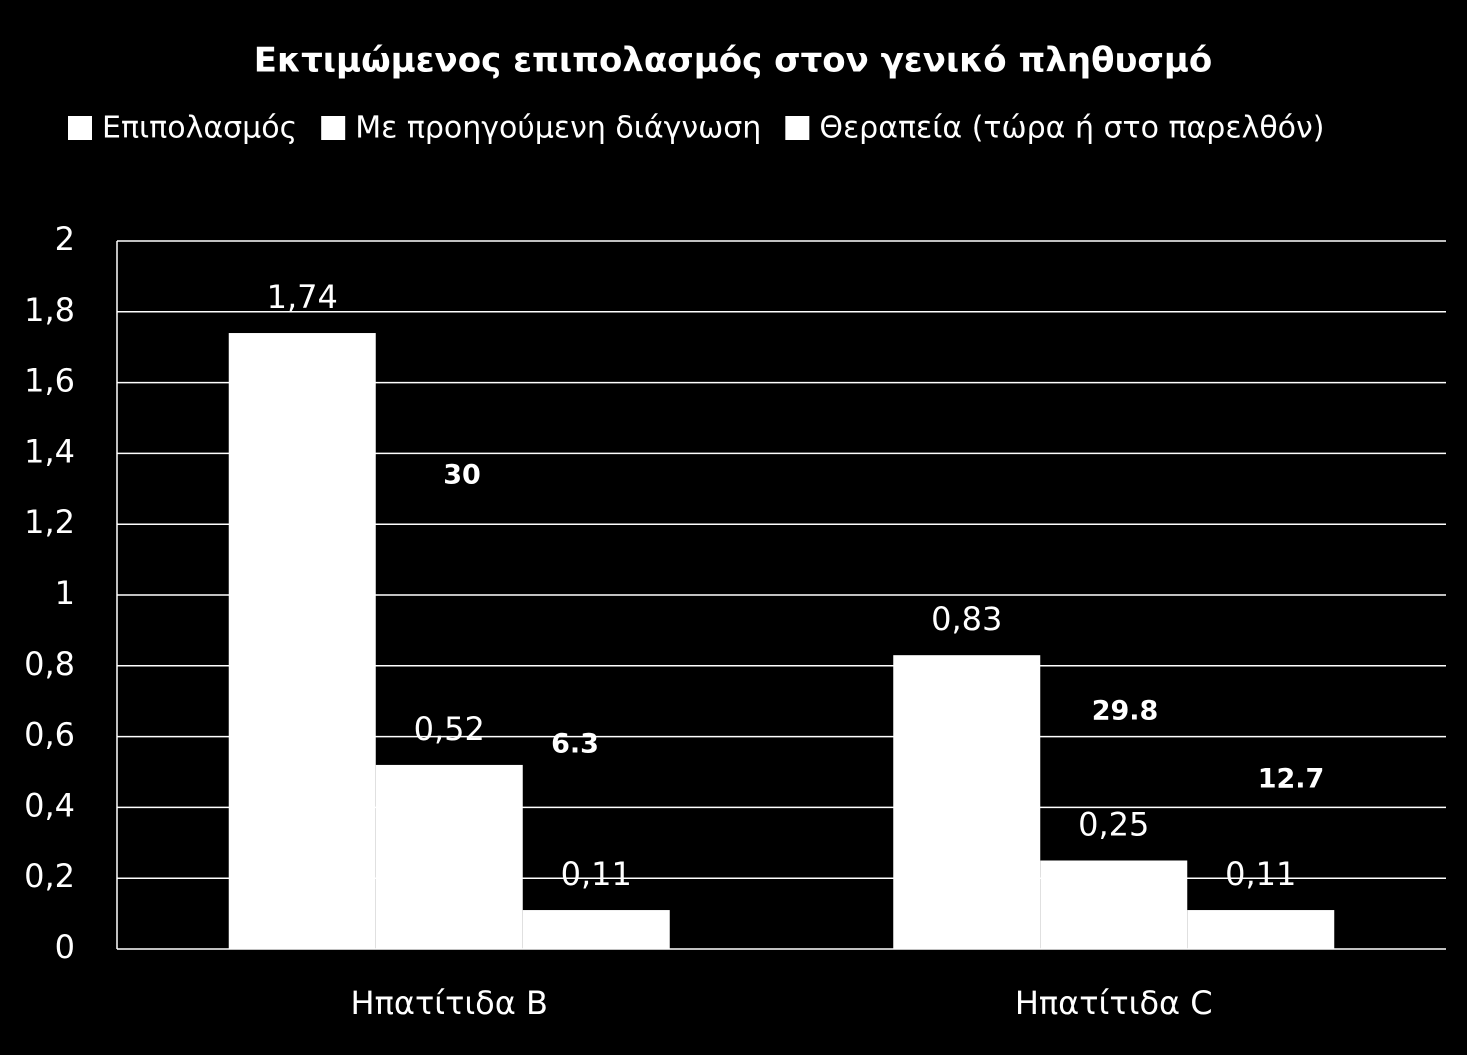 The width and height of the screenshot is (1467, 1055). Describe the element at coordinates (65, 239) in the screenshot. I see `y-tick-label: 2` at that location.